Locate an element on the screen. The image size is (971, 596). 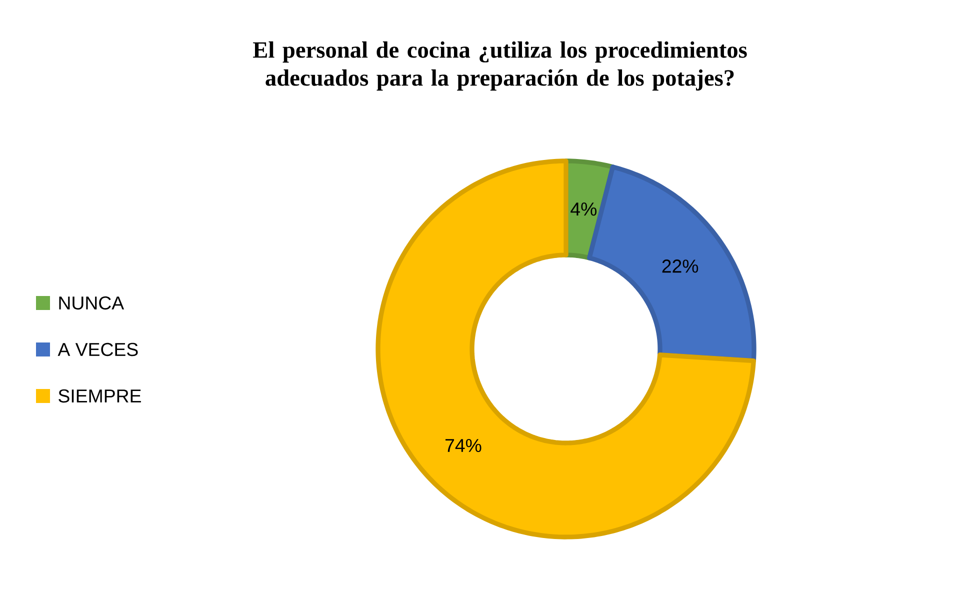
data-label: 22% is located at coordinates (680, 266).